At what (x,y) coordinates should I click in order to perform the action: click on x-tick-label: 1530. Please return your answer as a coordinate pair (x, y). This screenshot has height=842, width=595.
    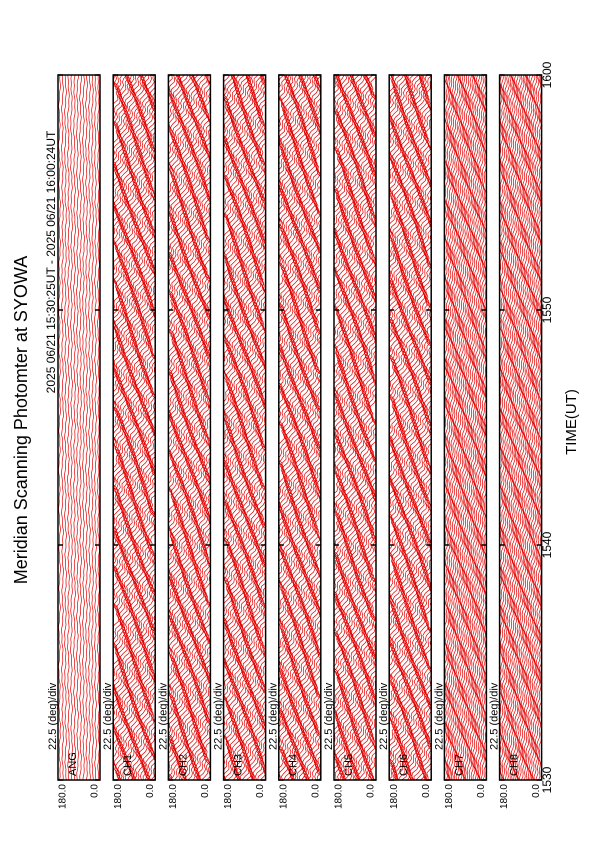
    Looking at the image, I should click on (547, 779).